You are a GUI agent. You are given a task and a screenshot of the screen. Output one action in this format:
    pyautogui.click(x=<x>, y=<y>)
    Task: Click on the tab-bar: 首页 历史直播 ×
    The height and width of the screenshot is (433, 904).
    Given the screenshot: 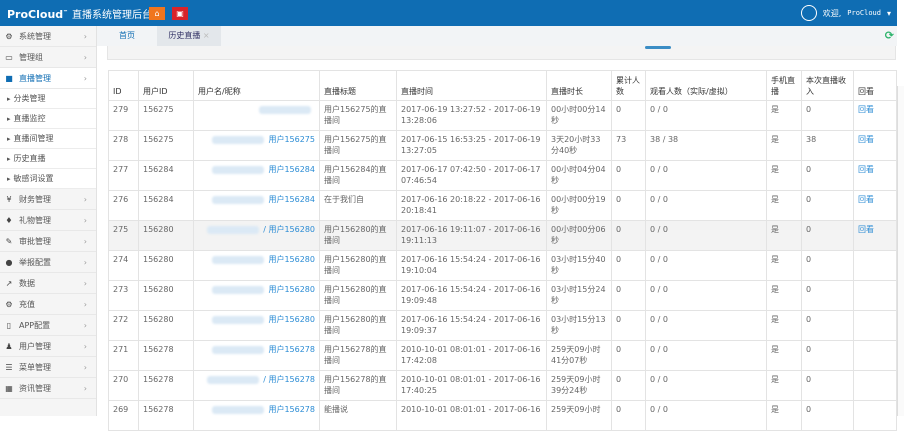 What is the action you would take?
    pyautogui.click(x=497, y=36)
    